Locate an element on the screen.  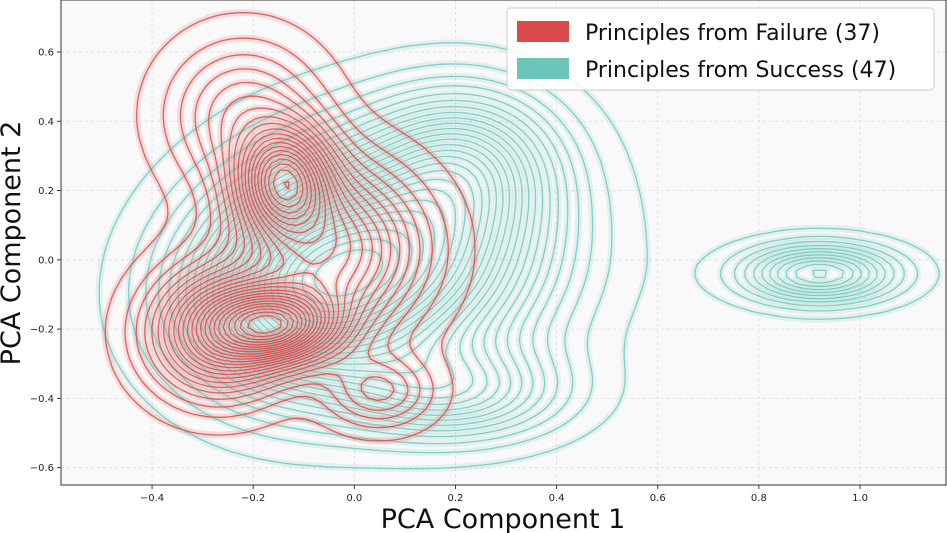
x-axis-ticks: −0.4 −0.2 0.0 0.2 0.4 0.6 0.8 1.0 is located at coordinates (504, 494).